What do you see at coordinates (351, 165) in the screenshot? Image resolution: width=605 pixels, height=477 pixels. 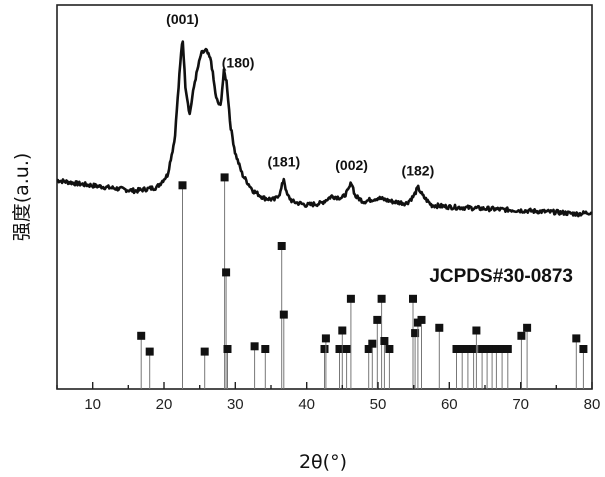 I see `peak-label-002: (002)` at bounding box center [351, 165].